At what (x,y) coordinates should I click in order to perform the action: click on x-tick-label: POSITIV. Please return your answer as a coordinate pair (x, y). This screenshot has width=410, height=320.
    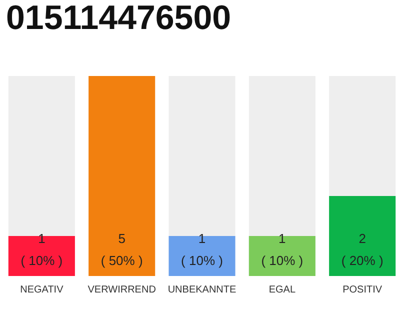
    Looking at the image, I should click on (362, 290).